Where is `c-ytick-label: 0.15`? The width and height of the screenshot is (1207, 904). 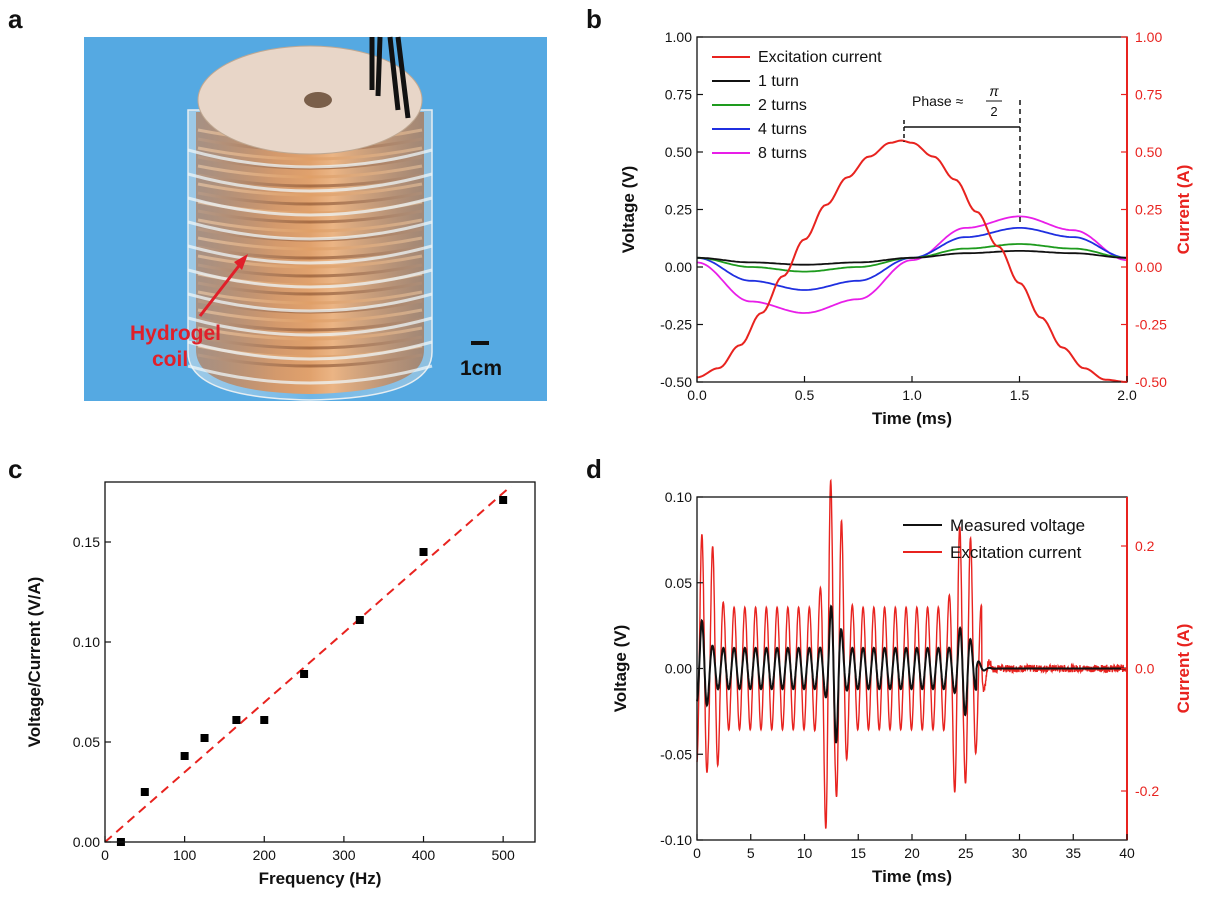 c-ytick-label: 0.15 is located at coordinates (86, 542).